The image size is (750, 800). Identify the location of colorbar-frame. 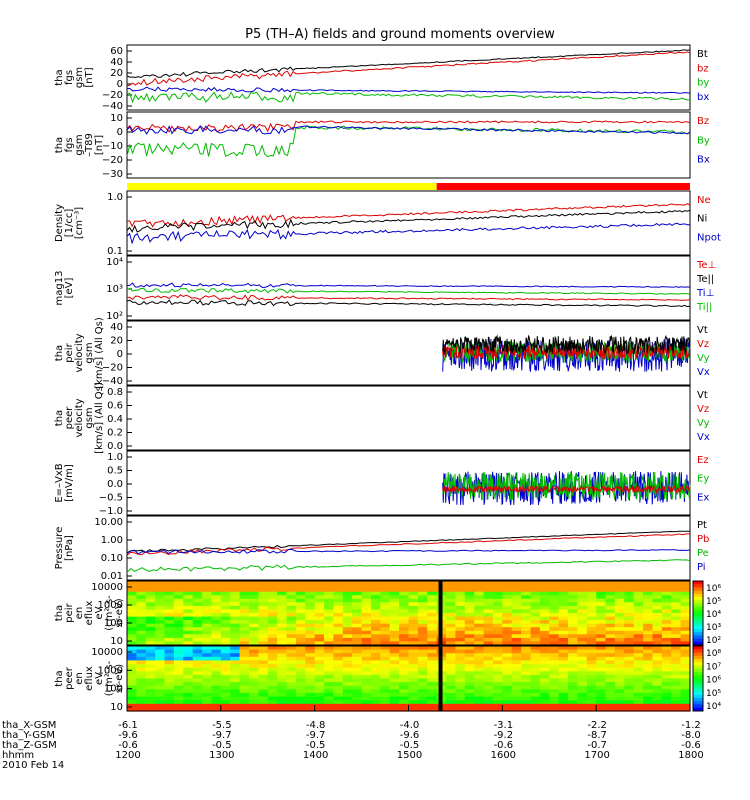
(698, 613).